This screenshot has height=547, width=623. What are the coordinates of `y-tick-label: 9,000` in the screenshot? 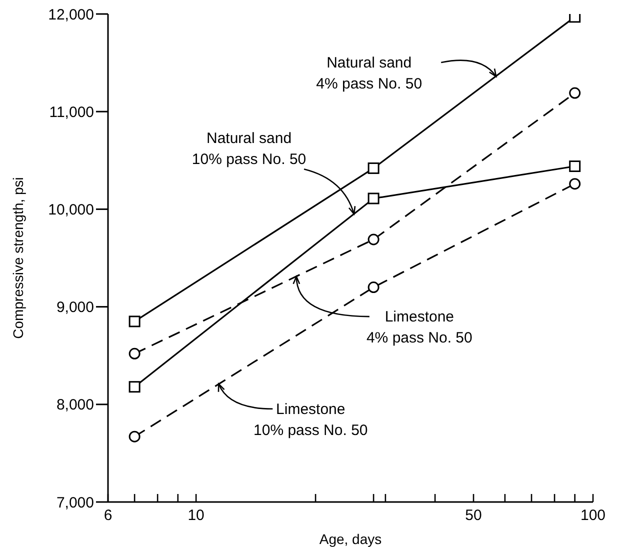 It's located at (75, 307).